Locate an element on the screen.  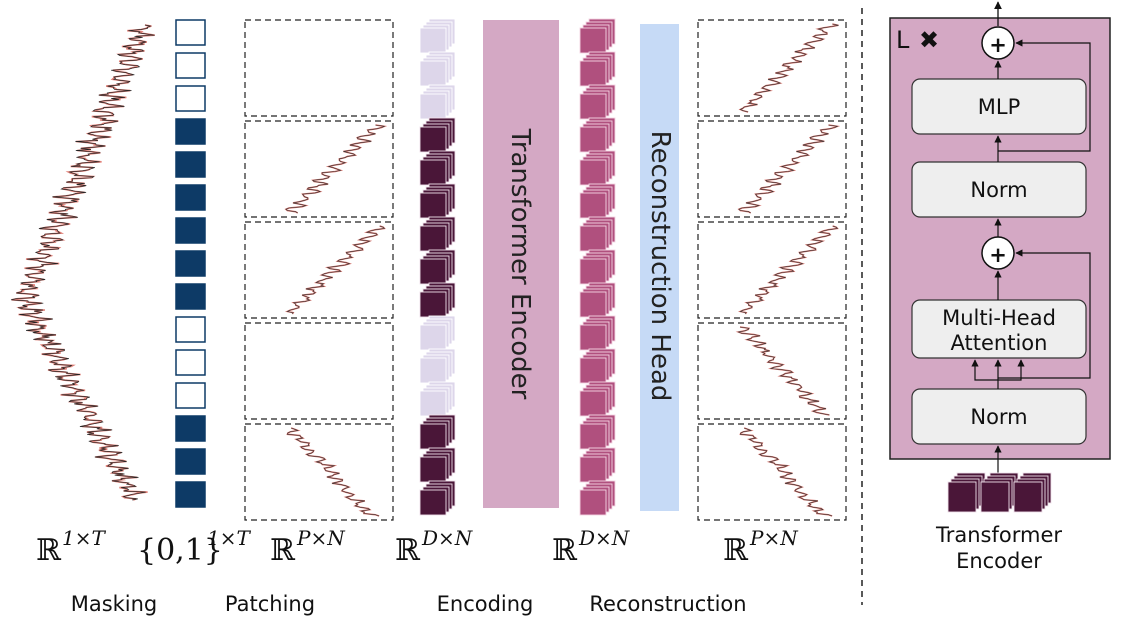
residual-add-top-symbol: + is located at coordinates (998, 45).